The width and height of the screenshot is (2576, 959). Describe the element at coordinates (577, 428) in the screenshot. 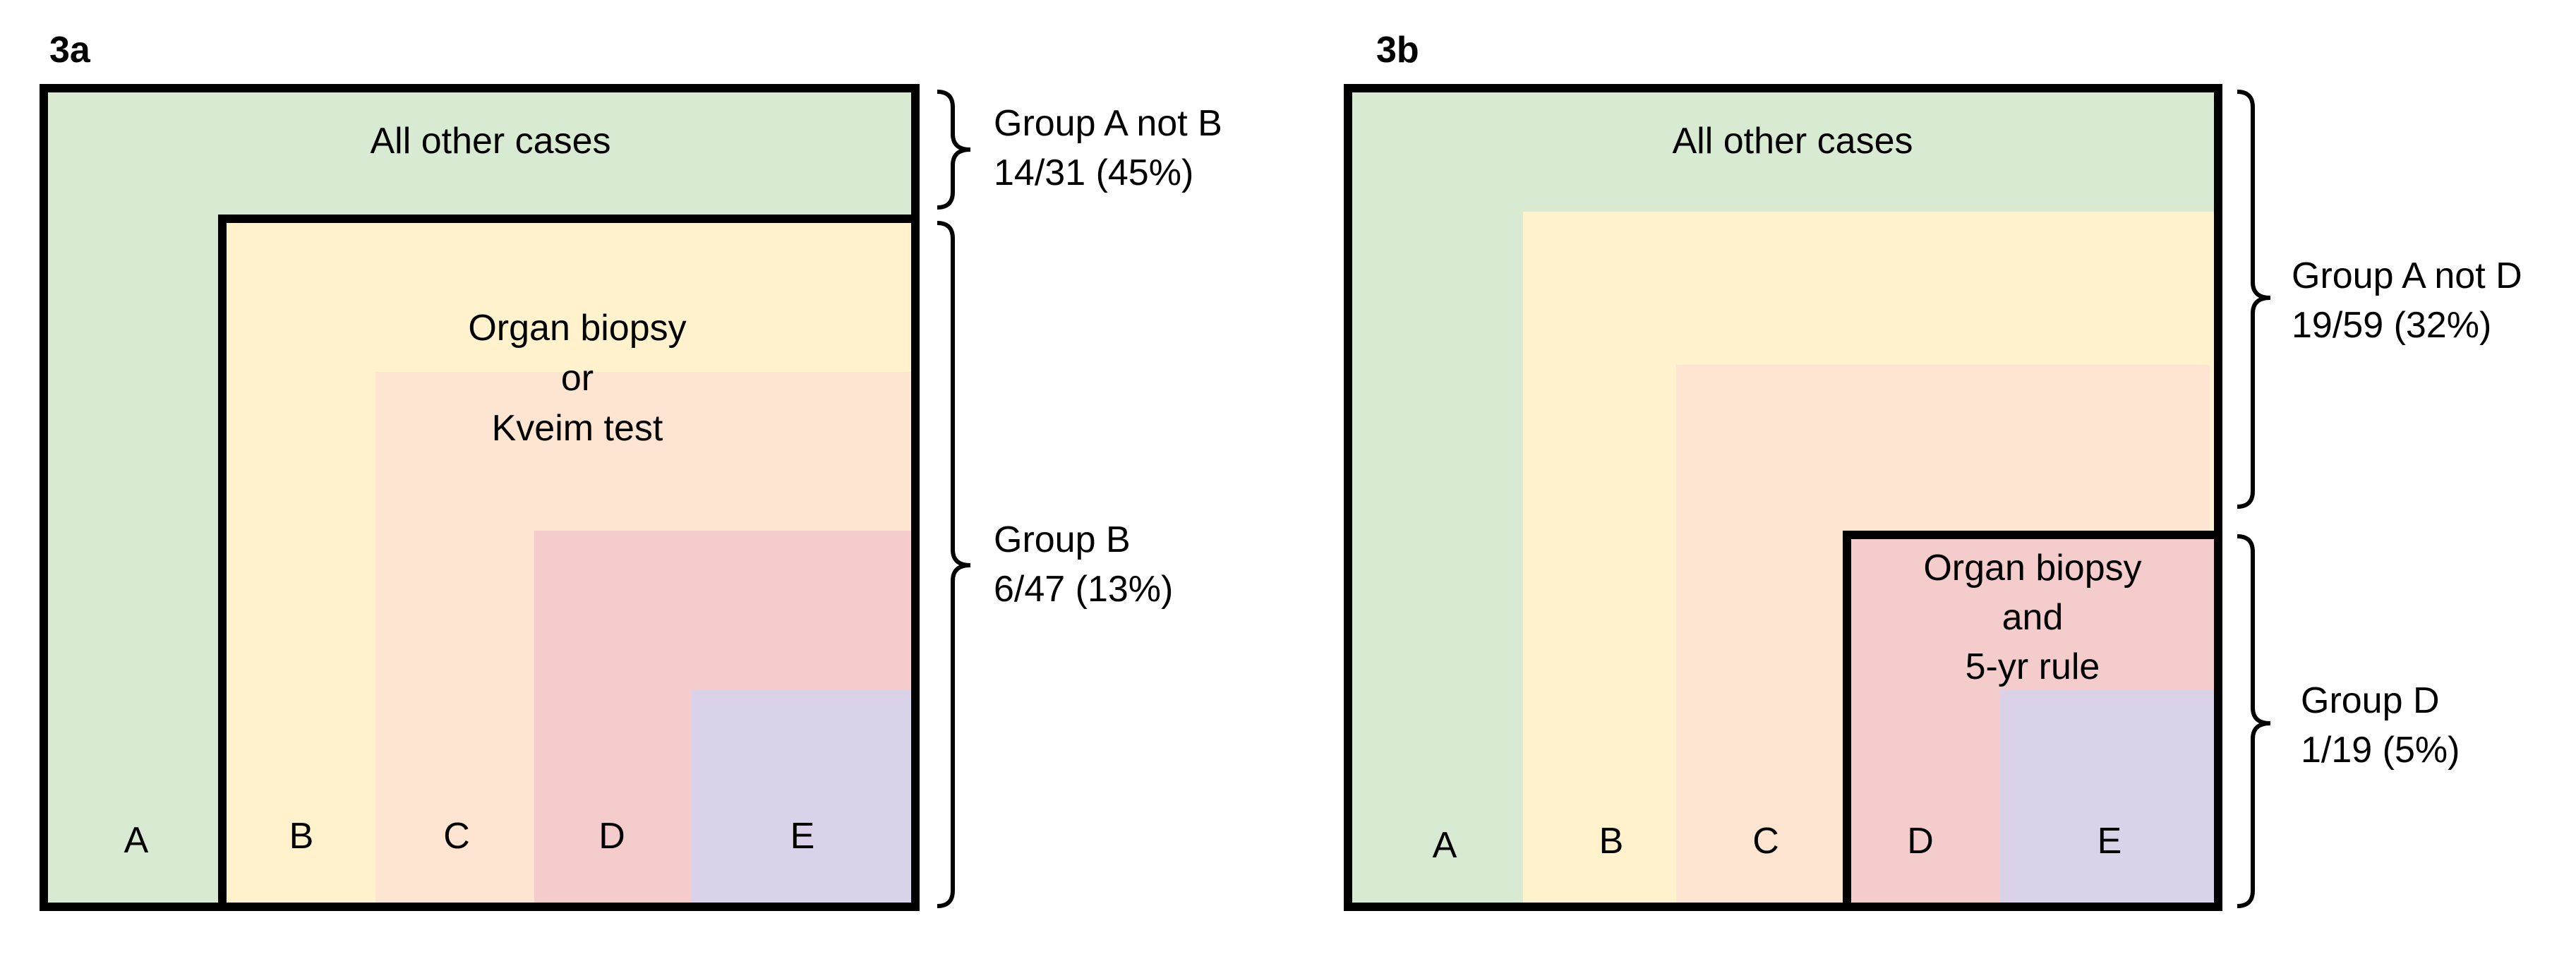

I see `inner-label-line-3: Kveim test` at that location.